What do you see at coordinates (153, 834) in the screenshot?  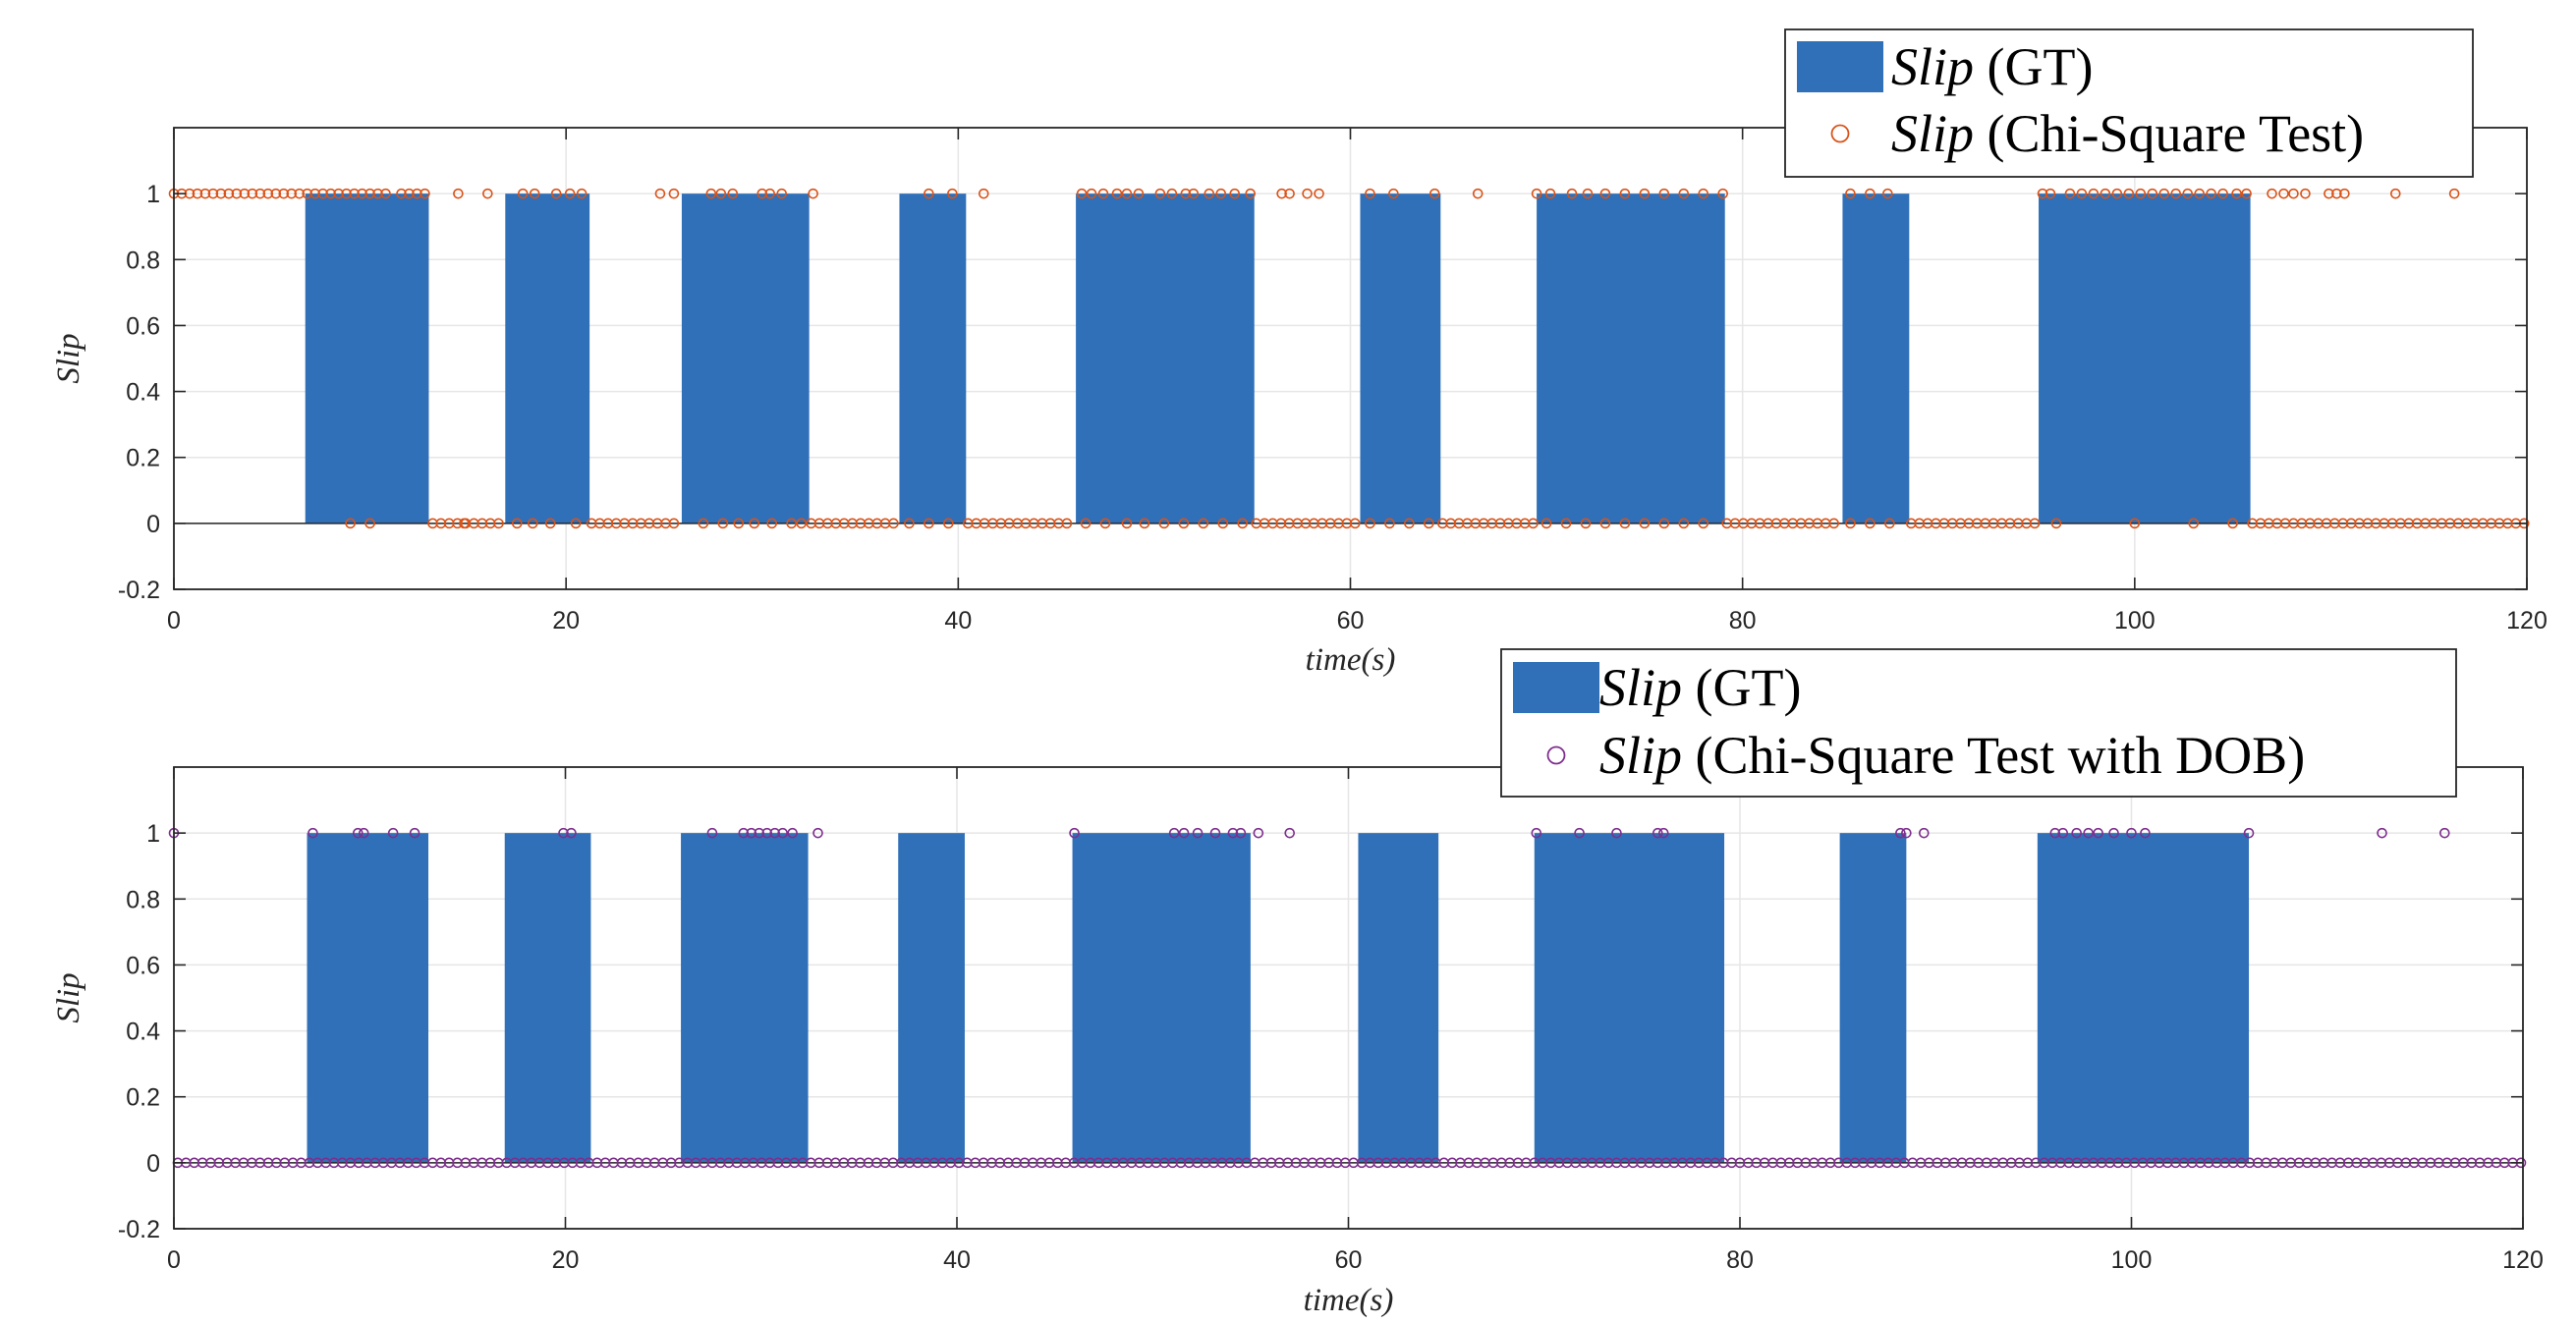 I see `y-tick-label: 1` at bounding box center [153, 834].